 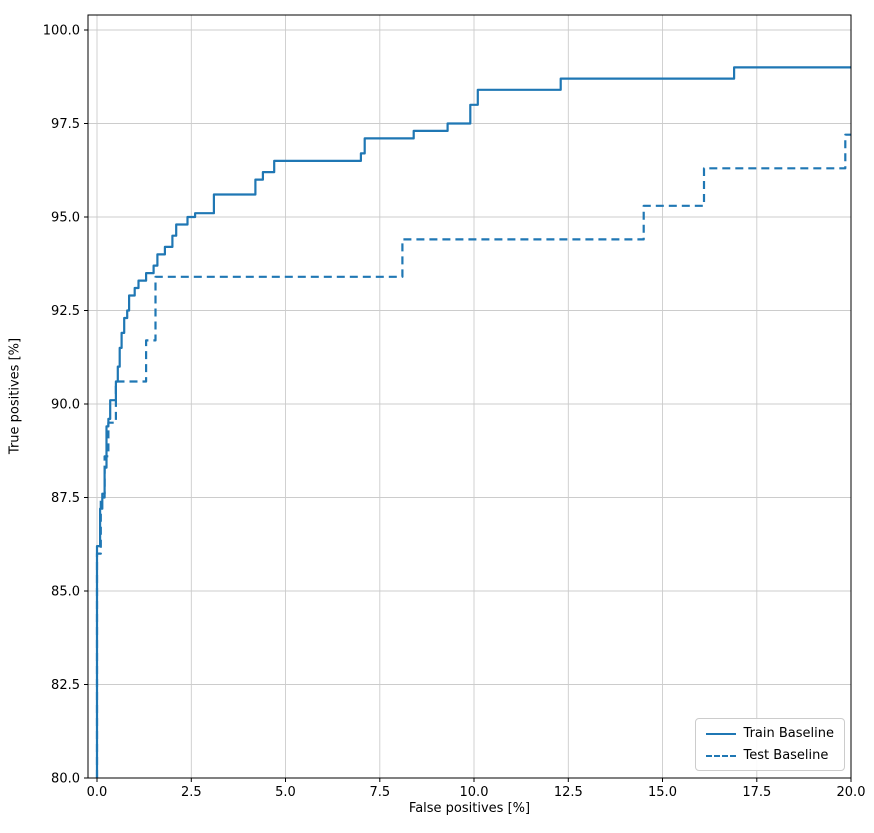 What do you see at coordinates (15, 396) in the screenshot?
I see `y-axis-label: True positives [%]` at bounding box center [15, 396].